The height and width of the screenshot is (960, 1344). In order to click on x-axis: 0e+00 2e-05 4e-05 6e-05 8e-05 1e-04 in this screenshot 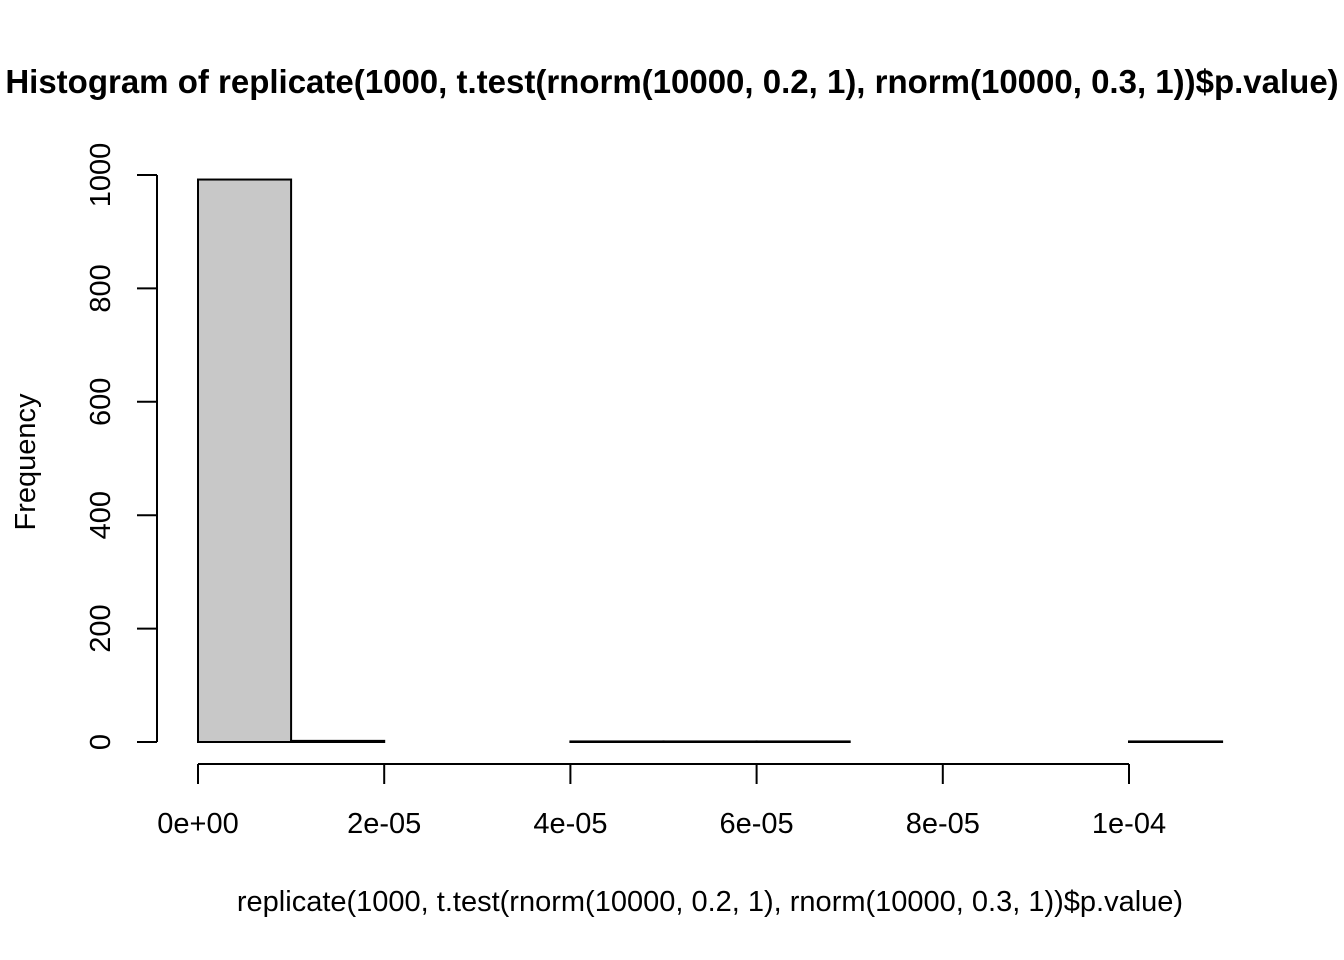, I will do `click(661, 801)`.